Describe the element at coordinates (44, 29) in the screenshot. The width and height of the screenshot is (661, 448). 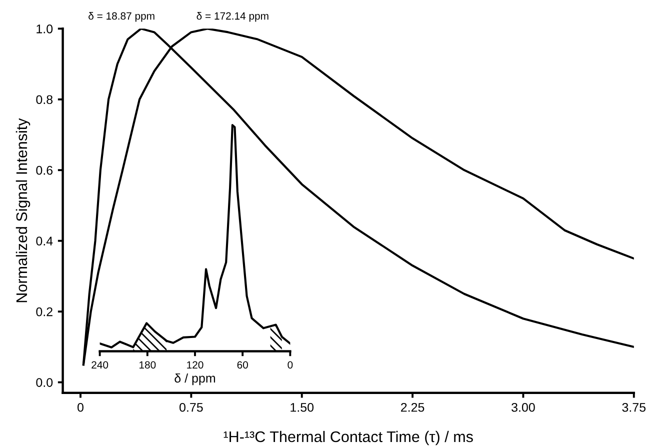
I see `y-tick-label: 1.0` at that location.